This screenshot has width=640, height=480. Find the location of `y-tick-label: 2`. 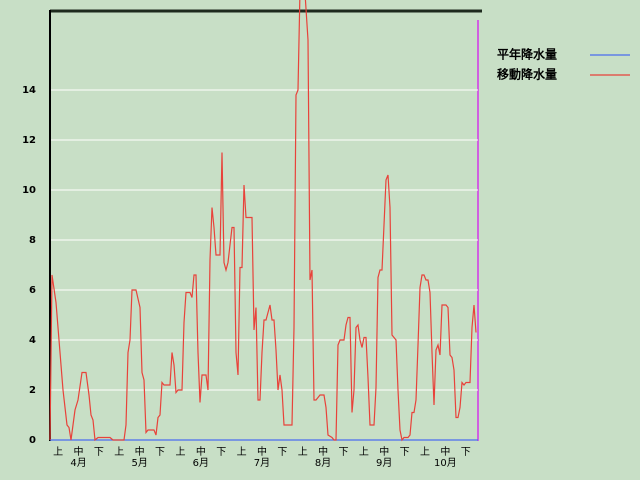

y-tick-label: 2 is located at coordinates (32, 390).